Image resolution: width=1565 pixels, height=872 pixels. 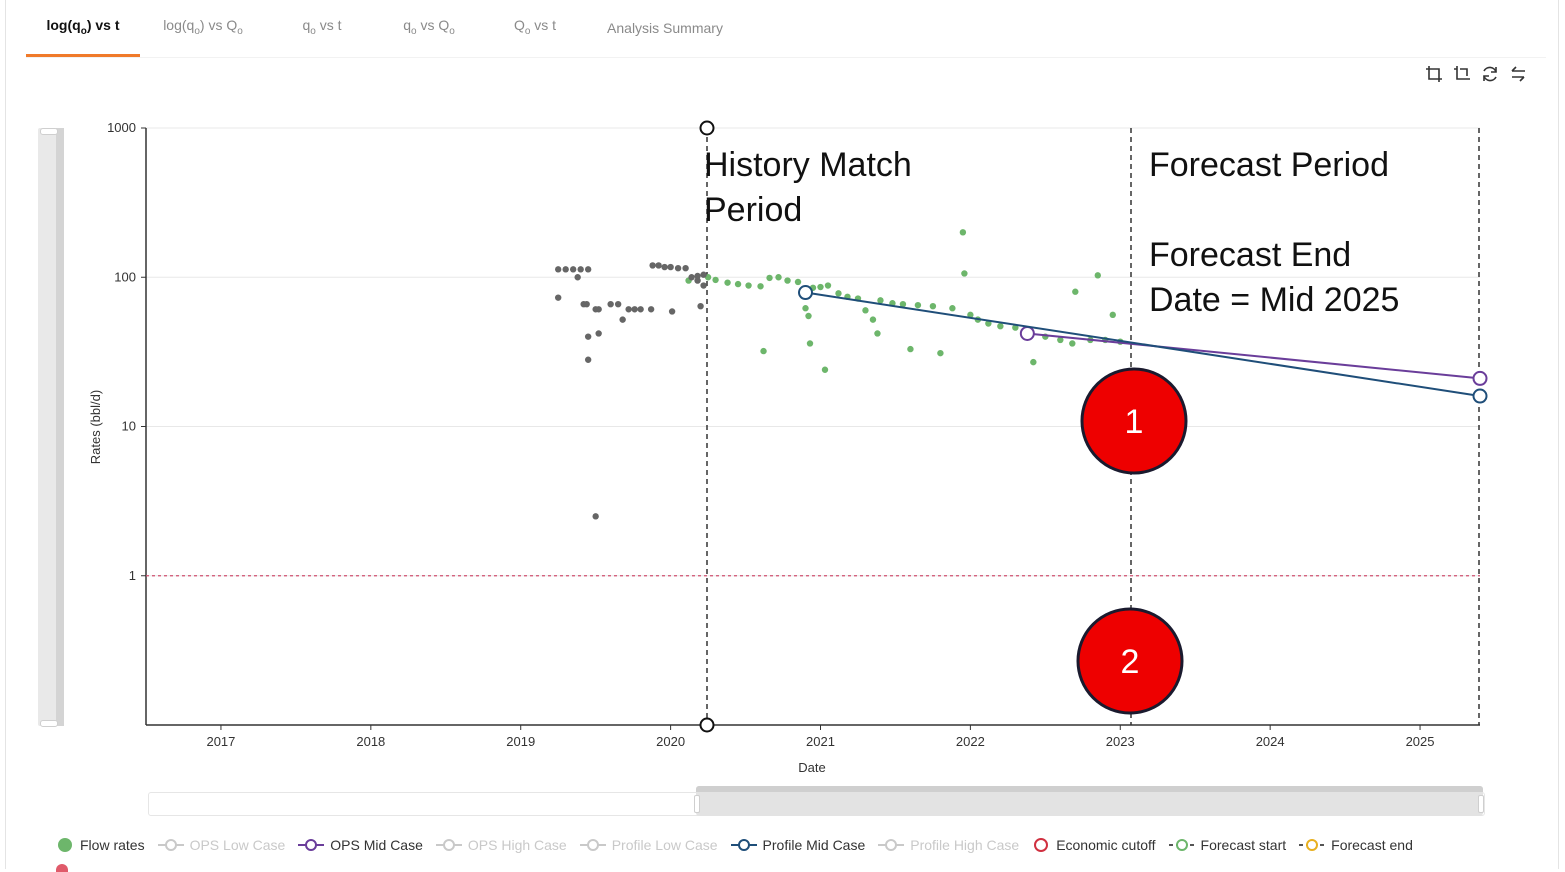 What do you see at coordinates (1120, 741) in the screenshot?
I see `x-tick-label: 2023` at bounding box center [1120, 741].